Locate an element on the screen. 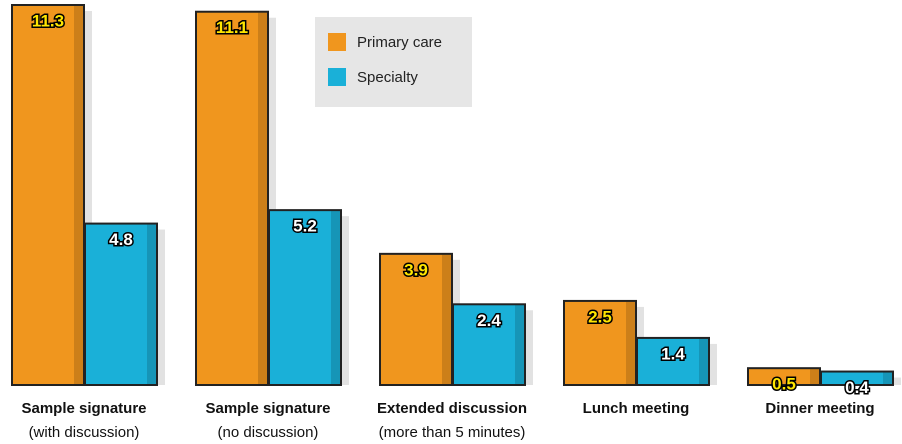 This screenshot has height=444, width=902. value-label: 11.3 is located at coordinates (48, 20).